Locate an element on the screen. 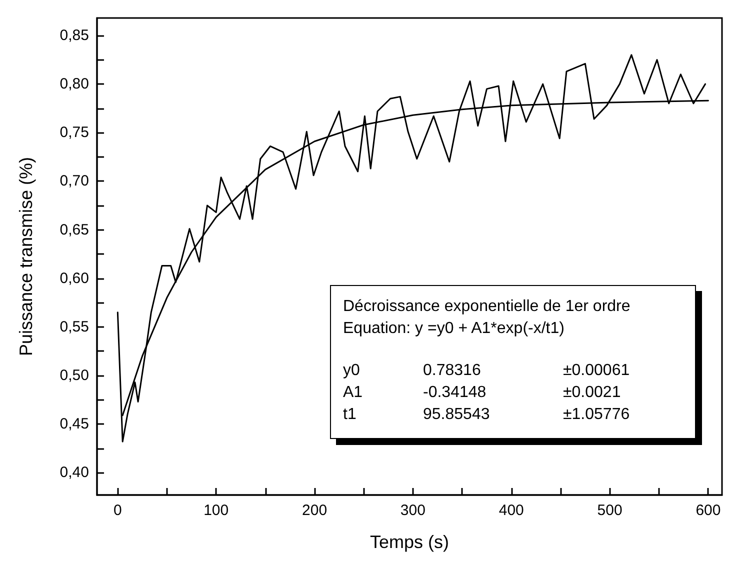 The image size is (729, 566). annotation: ±0.00061 is located at coordinates (597, 371).